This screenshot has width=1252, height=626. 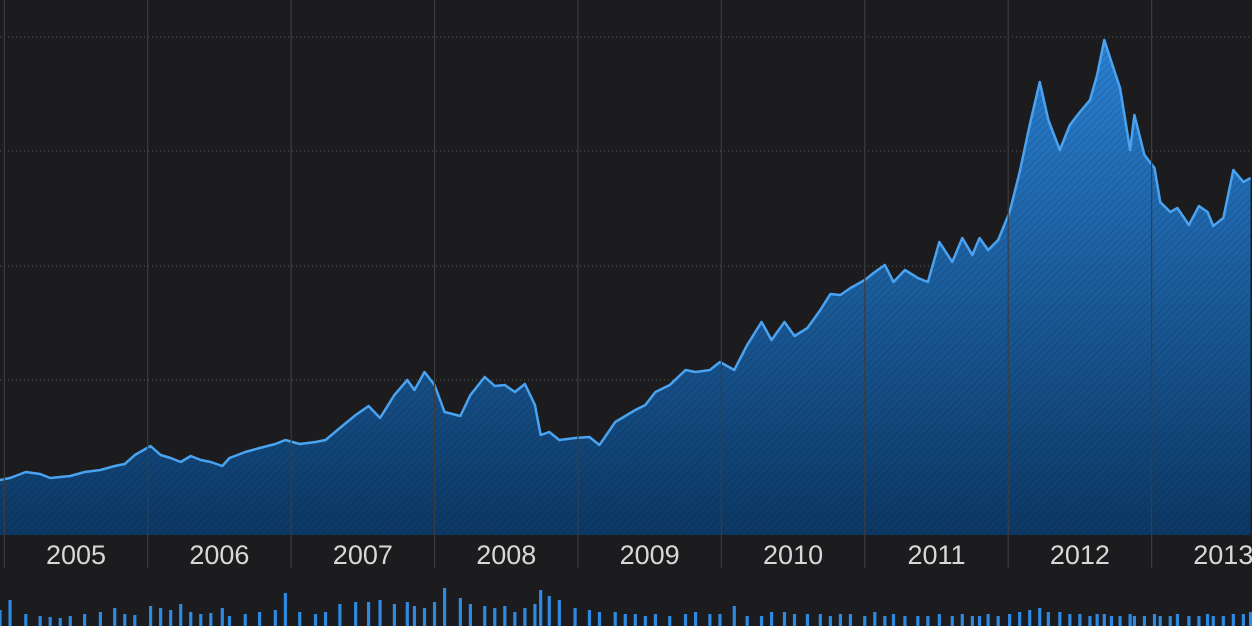 What do you see at coordinates (506, 555) in the screenshot?
I see `x-tick-label: 2008` at bounding box center [506, 555].